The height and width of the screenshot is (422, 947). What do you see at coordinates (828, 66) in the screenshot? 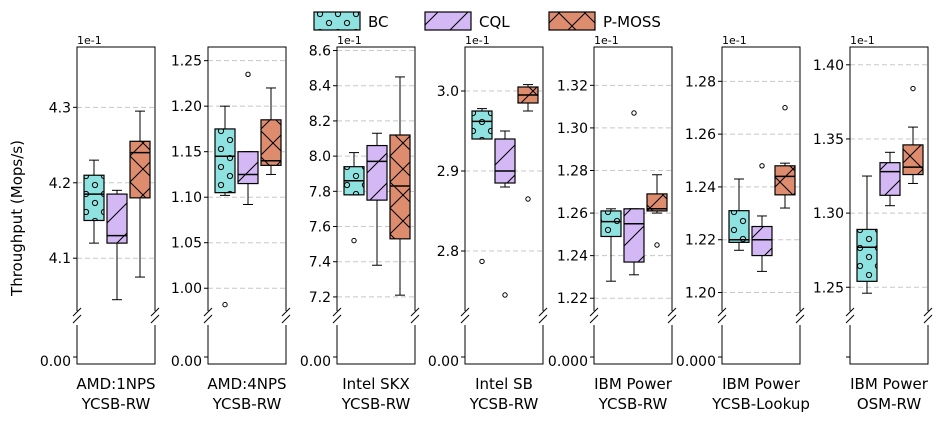
I see `y-tick-label: 1.40` at bounding box center [828, 66].